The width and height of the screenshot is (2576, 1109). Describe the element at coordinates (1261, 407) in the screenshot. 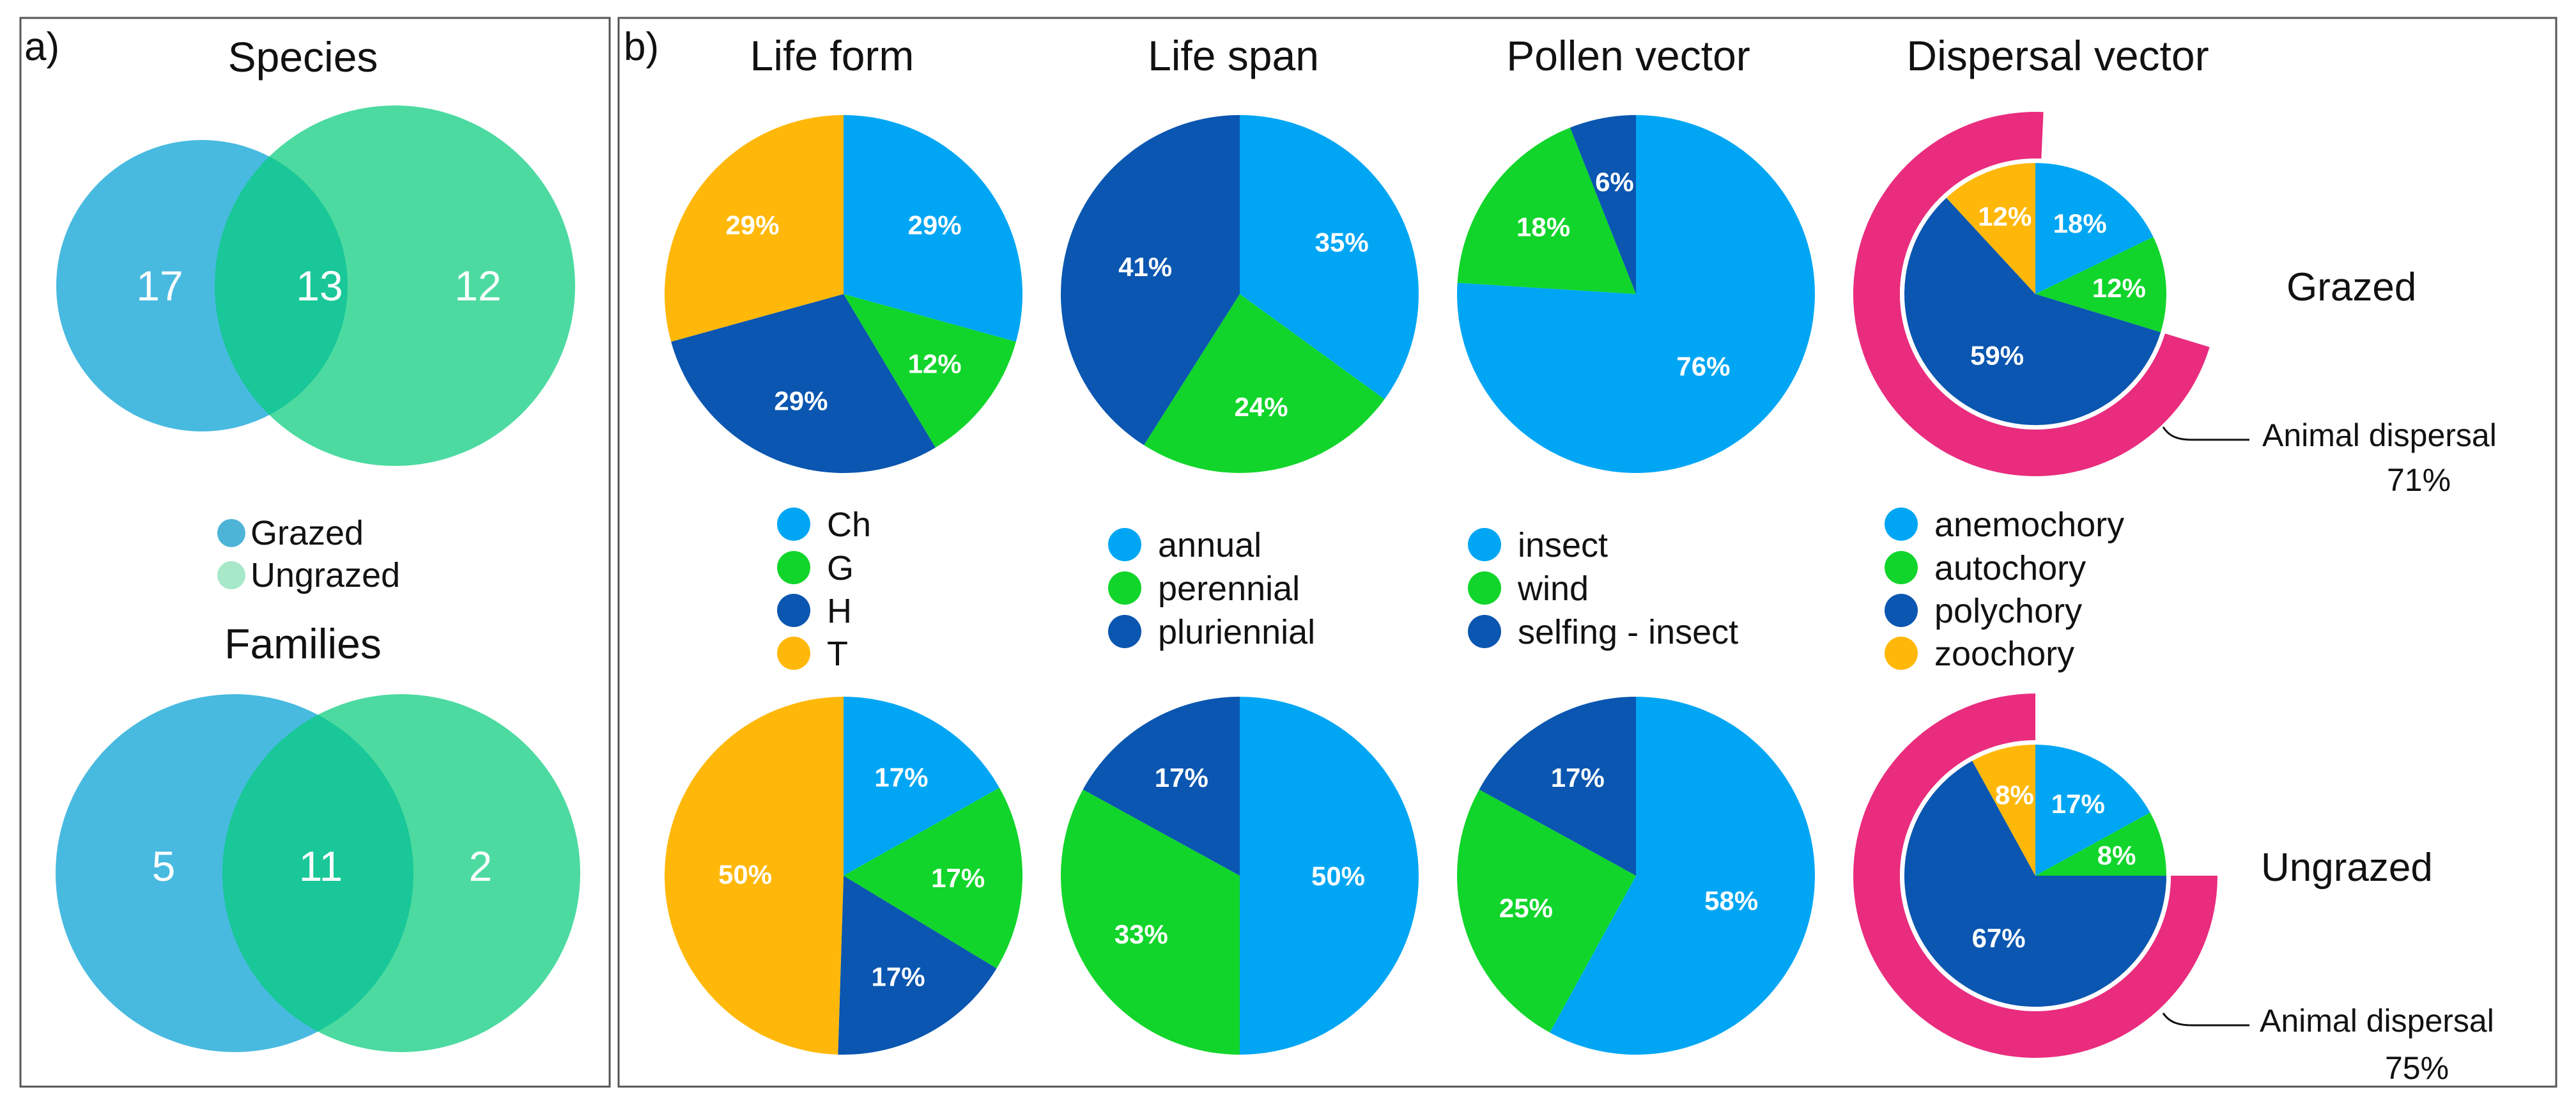

I see `pie-label-perennial: 24%` at that location.